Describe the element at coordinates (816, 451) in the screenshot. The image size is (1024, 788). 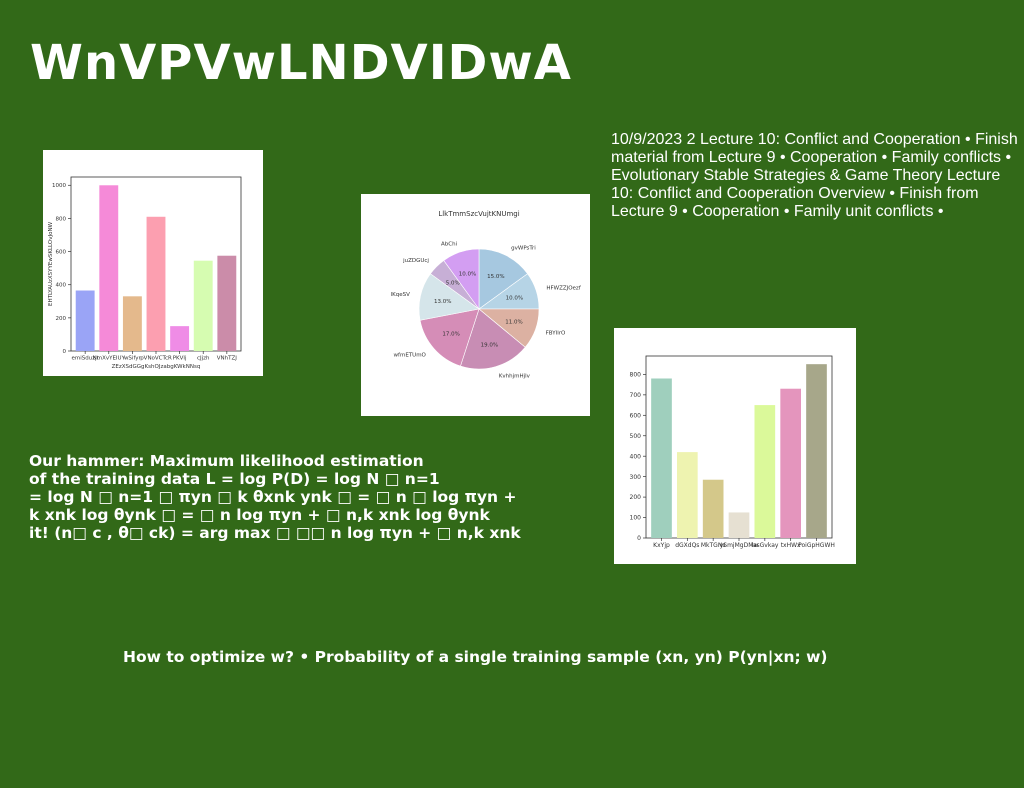
I see `bar-PoiGpHGWH` at that location.